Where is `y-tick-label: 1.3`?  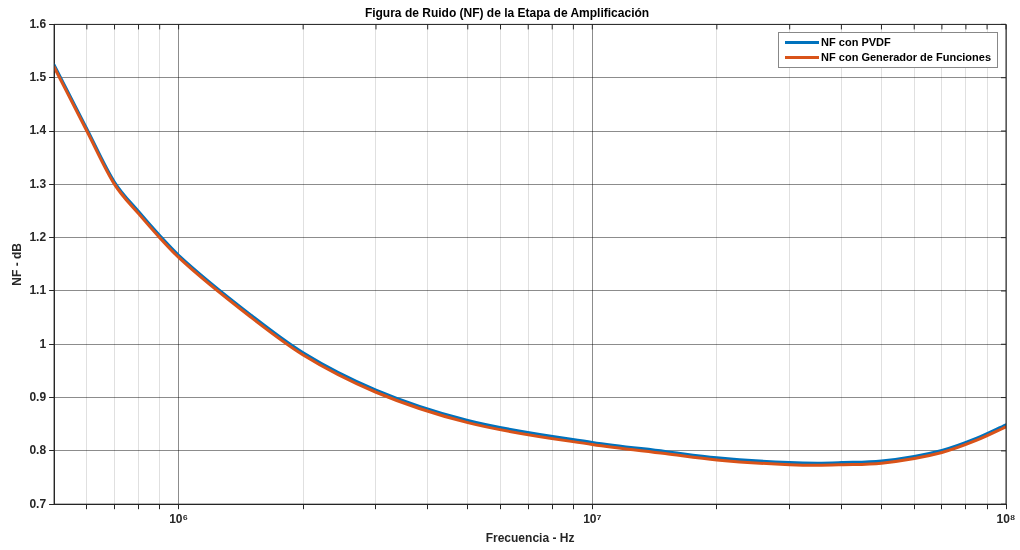 y-tick-label: 1.3 is located at coordinates (38, 183).